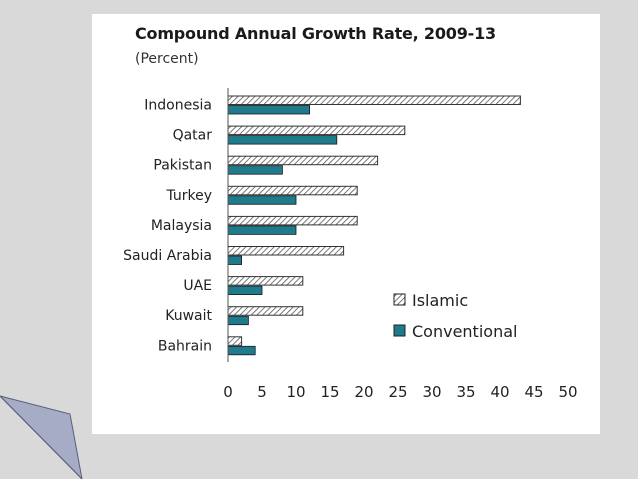 This screenshot has height=479, width=638. Describe the element at coordinates (315, 33) in the screenshot. I see `chart-title: Compound Annual Growth Rate, 2009-13` at that location.